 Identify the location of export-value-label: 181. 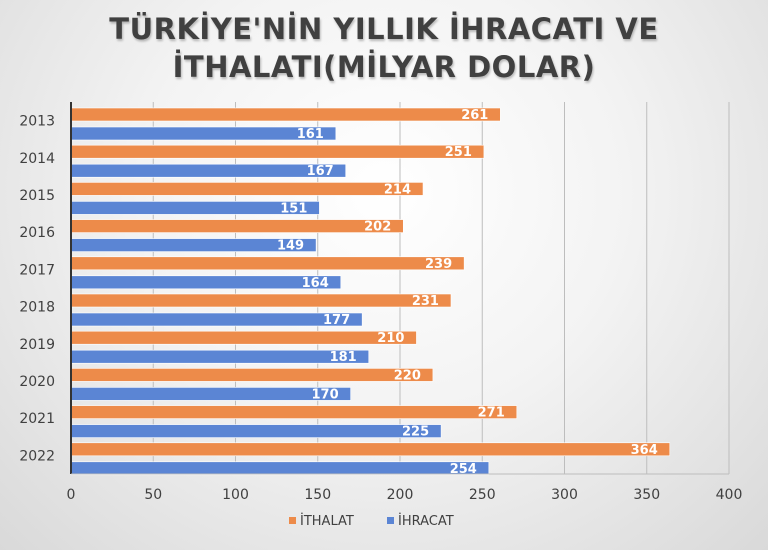
(343, 357).